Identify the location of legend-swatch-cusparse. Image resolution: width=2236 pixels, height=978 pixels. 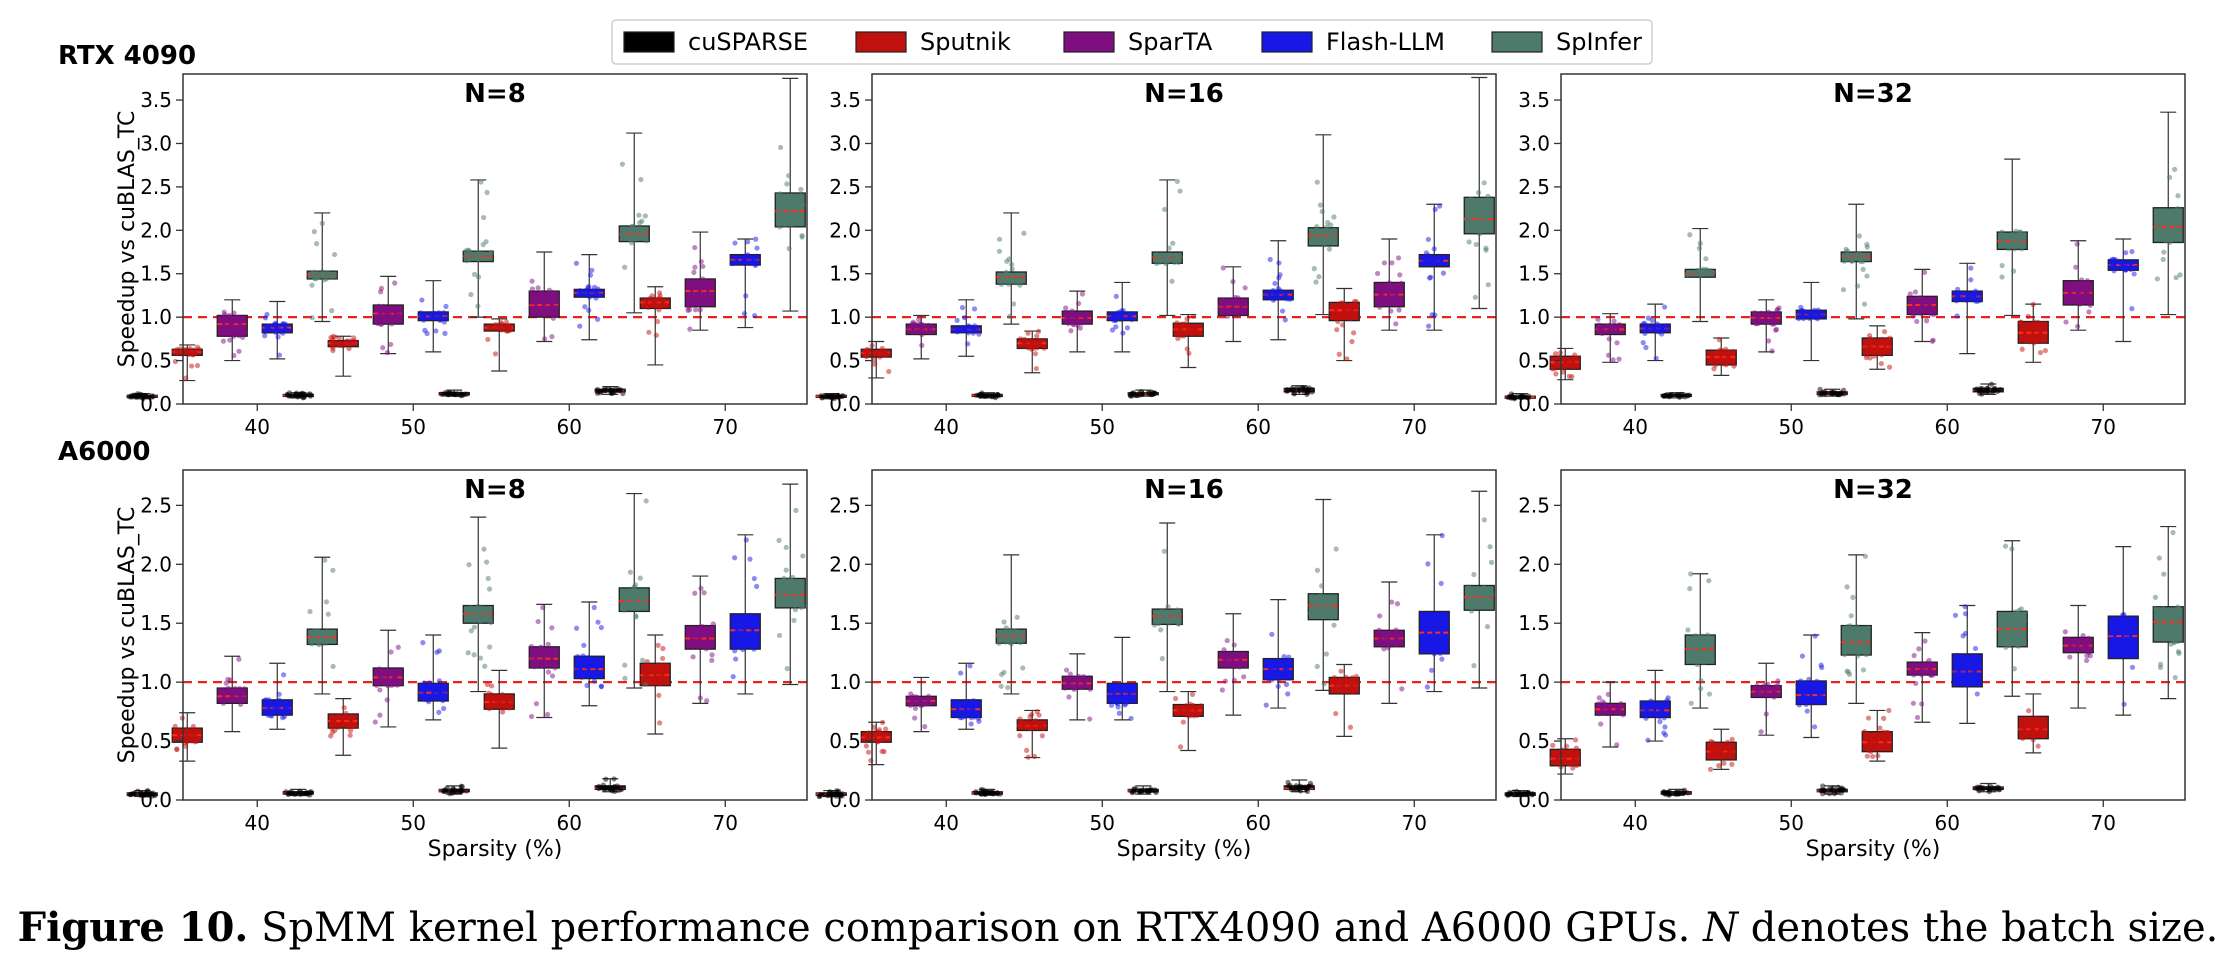
(649, 42).